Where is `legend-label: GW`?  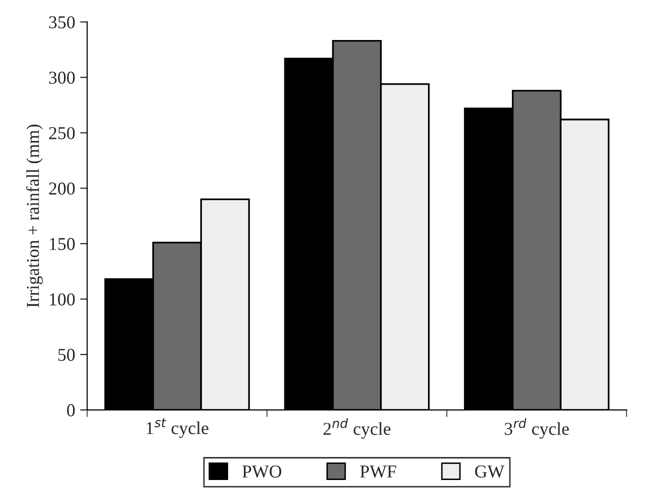 legend-label: GW is located at coordinates (489, 471).